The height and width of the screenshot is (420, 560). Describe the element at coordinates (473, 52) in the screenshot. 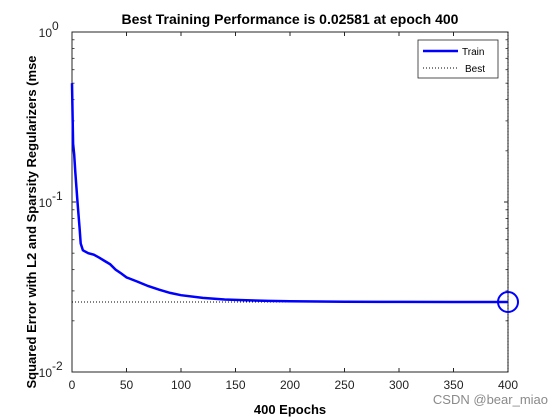

I see `legend-train-label: Train` at that location.